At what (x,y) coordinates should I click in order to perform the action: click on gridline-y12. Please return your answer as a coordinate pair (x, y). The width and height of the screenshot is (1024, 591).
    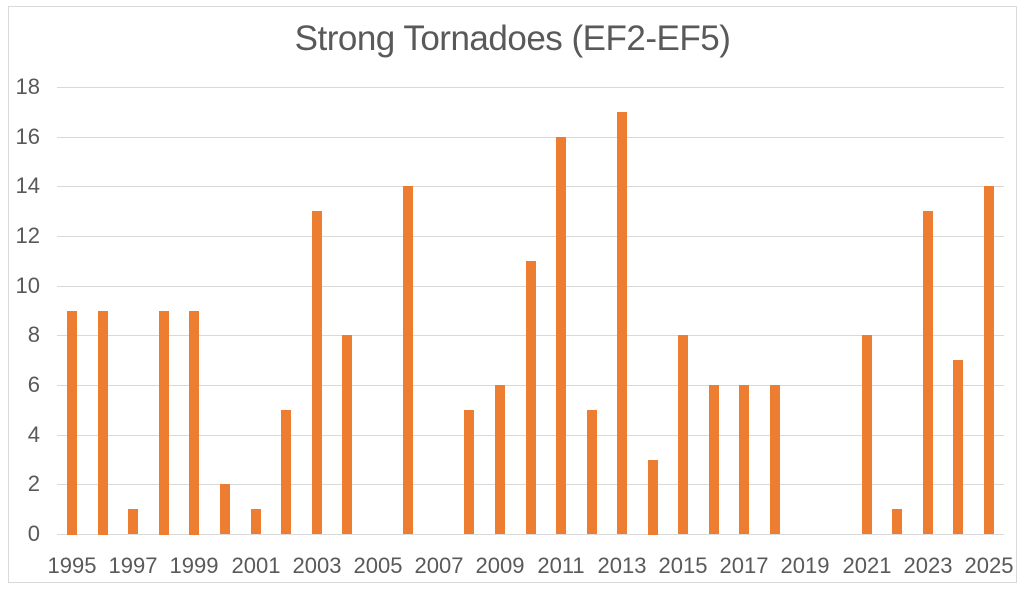
    Looking at the image, I should click on (530, 236).